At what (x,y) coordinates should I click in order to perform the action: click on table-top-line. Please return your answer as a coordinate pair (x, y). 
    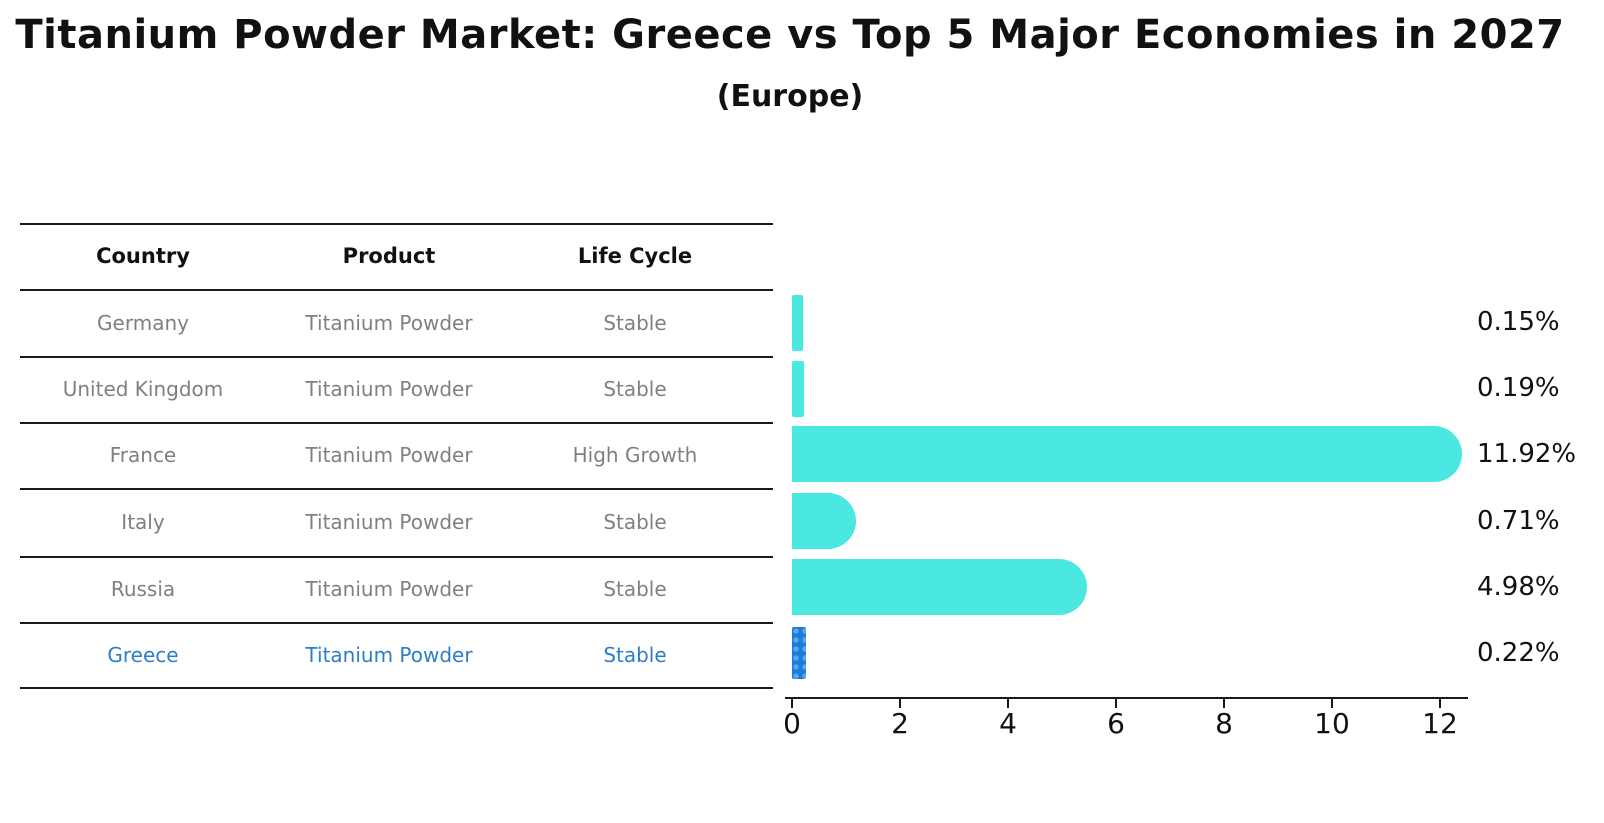
    Looking at the image, I should click on (396, 224).